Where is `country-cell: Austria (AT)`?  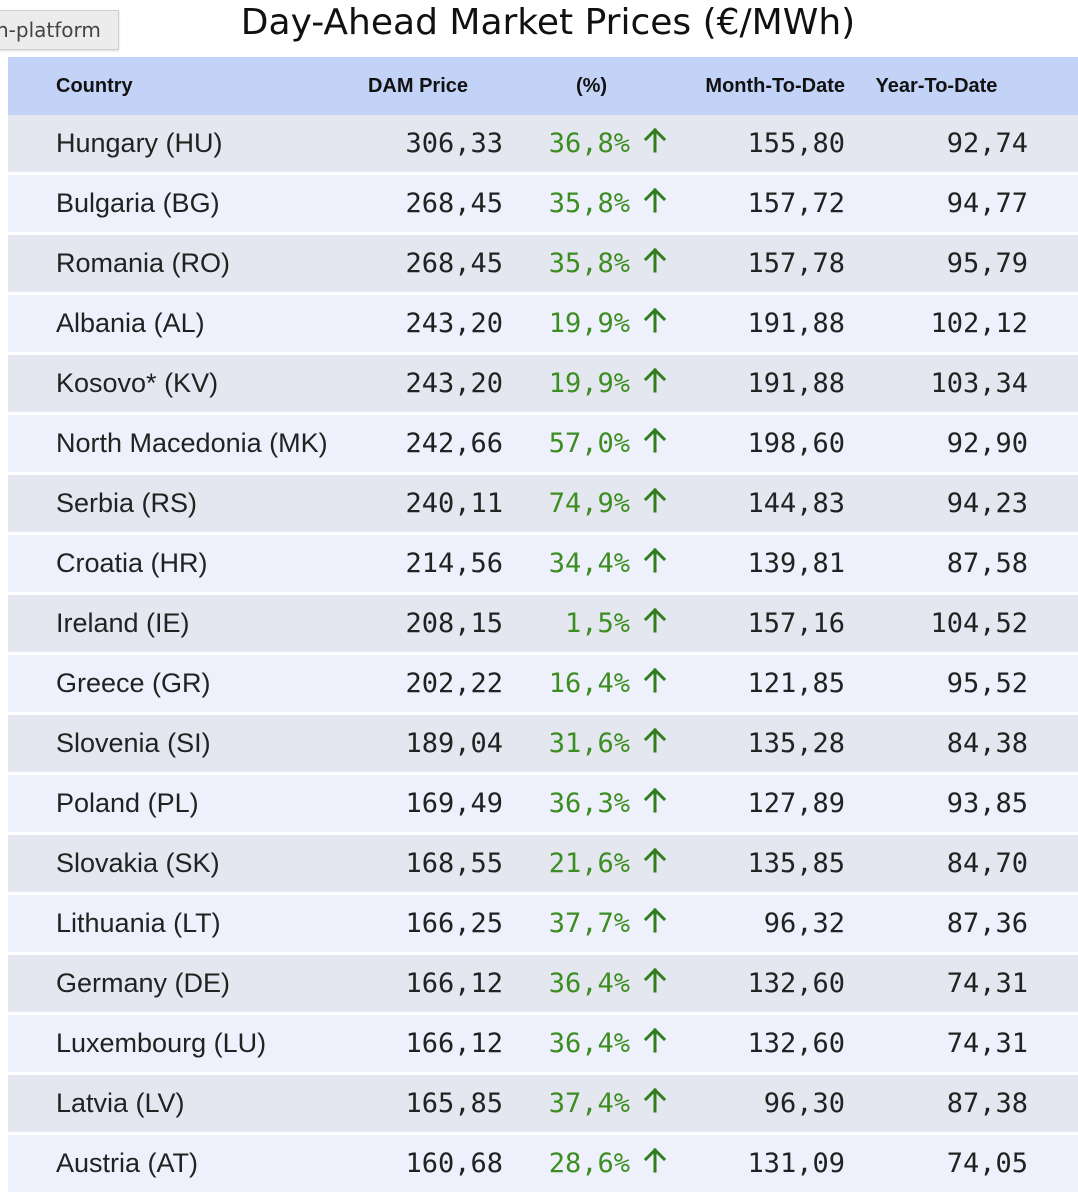 country-cell: Austria (AT) is located at coordinates (127, 1163).